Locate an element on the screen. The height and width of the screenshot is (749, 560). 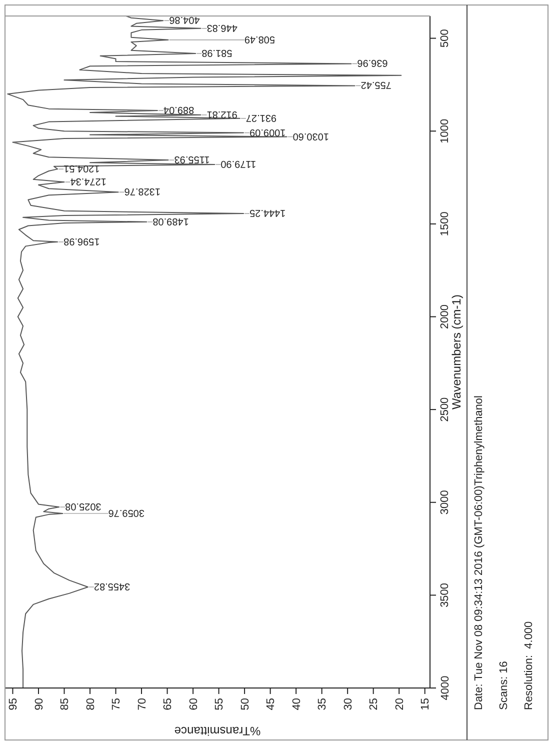
text: Resolution: 4.000 is located at coordinates (528, 665).